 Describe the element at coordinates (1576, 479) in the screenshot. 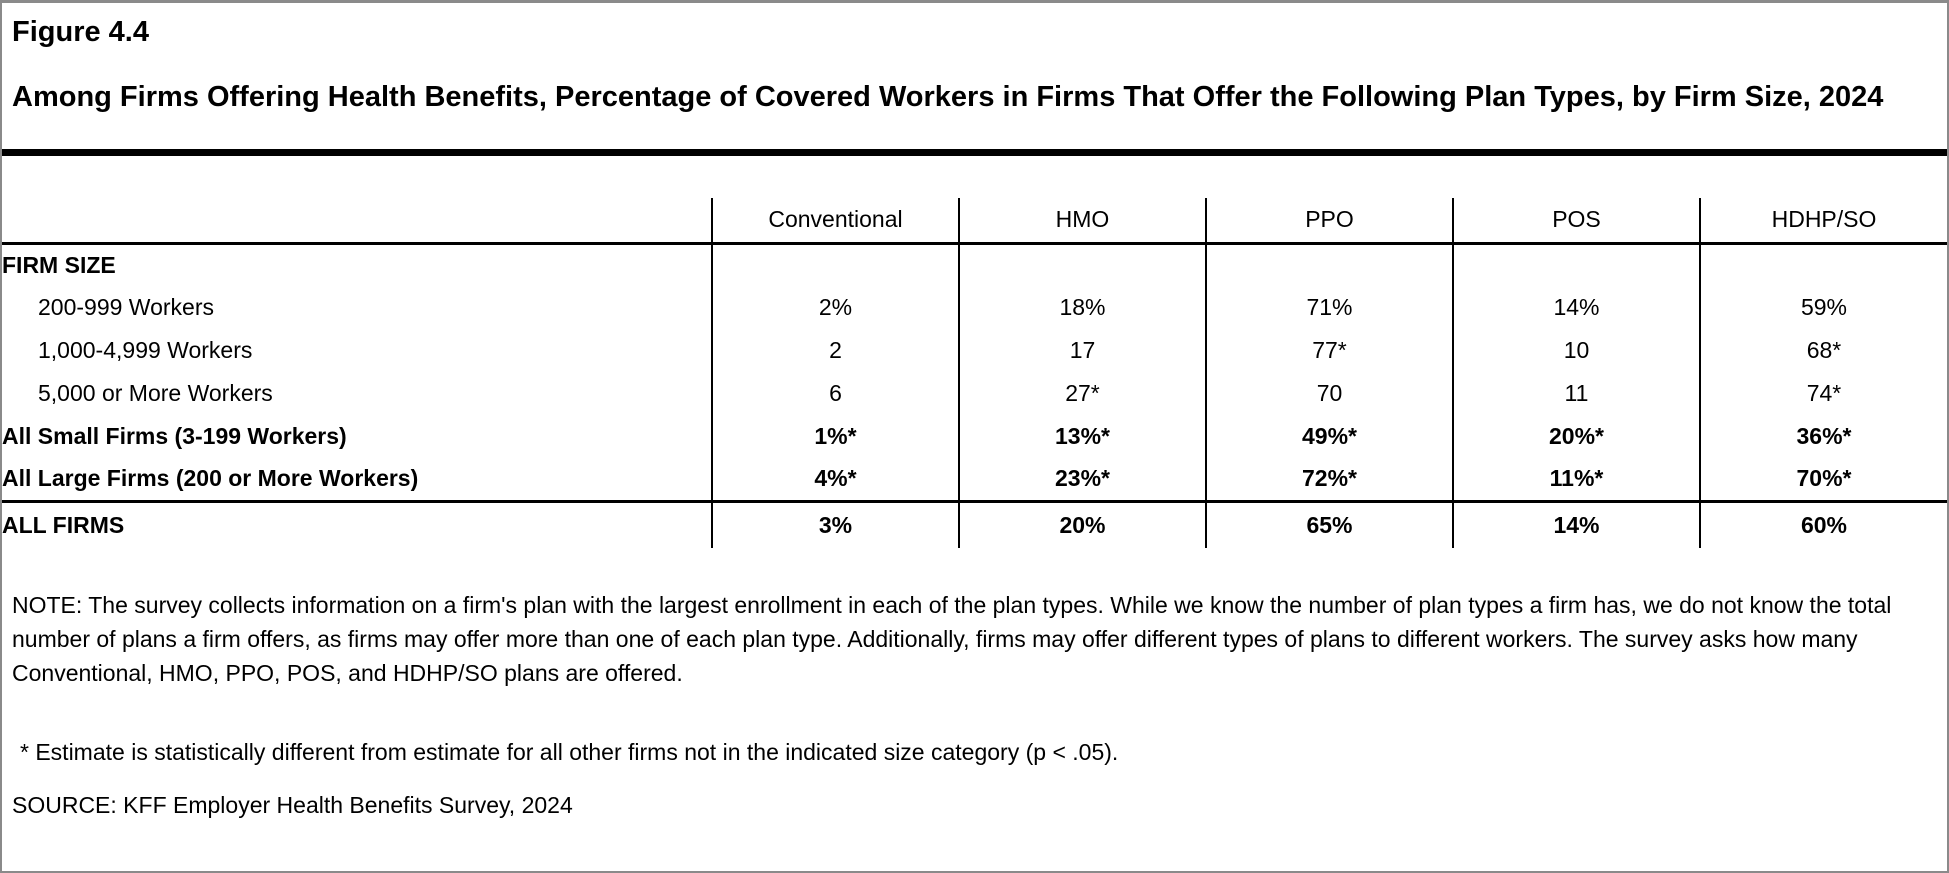

I see `data-cell: 11%*` at that location.